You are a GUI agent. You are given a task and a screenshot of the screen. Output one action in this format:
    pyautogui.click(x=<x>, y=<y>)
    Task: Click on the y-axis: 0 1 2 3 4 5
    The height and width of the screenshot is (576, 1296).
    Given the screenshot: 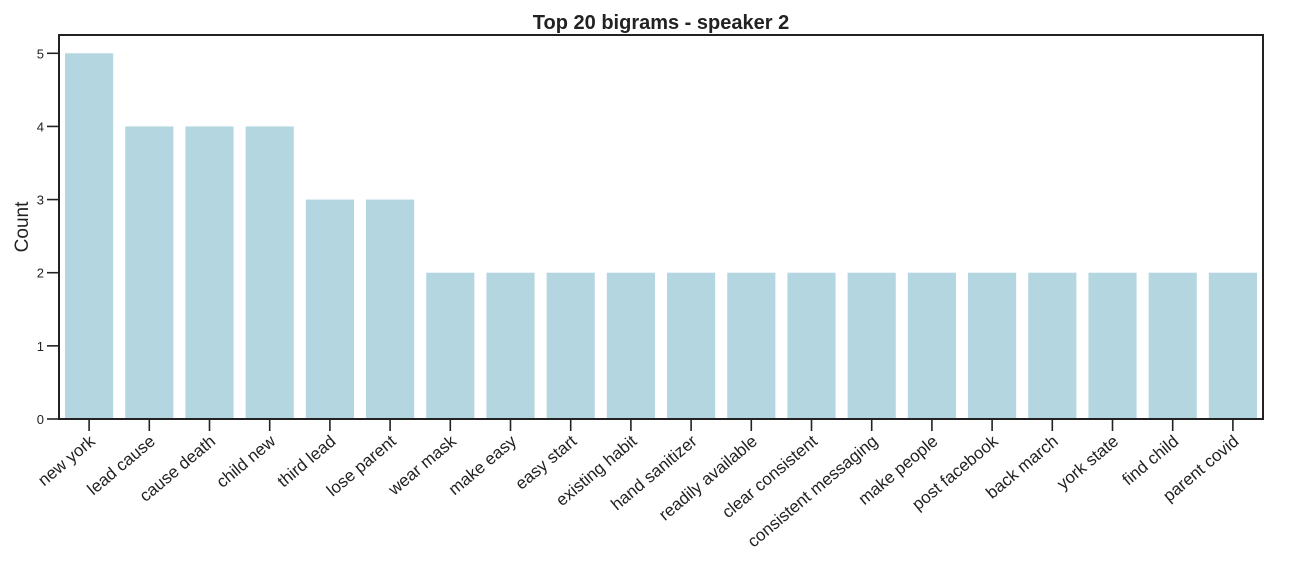 What is the action you would take?
    pyautogui.click(x=48, y=236)
    